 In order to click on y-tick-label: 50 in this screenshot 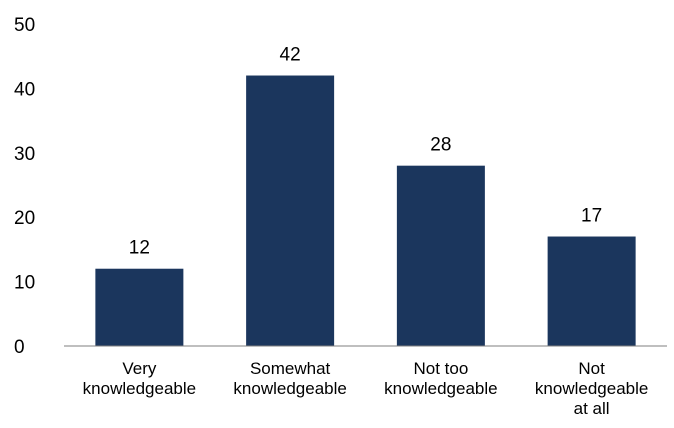, I will do `click(24, 25)`.